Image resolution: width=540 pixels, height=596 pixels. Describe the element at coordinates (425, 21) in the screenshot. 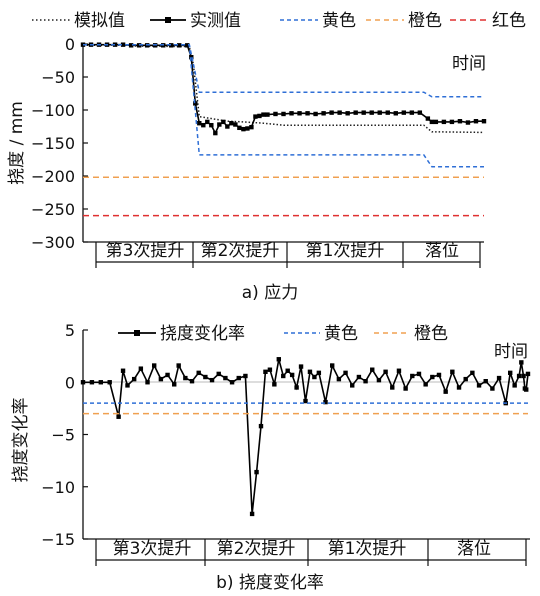

I see `legend-orange-label: 橙色` at that location.